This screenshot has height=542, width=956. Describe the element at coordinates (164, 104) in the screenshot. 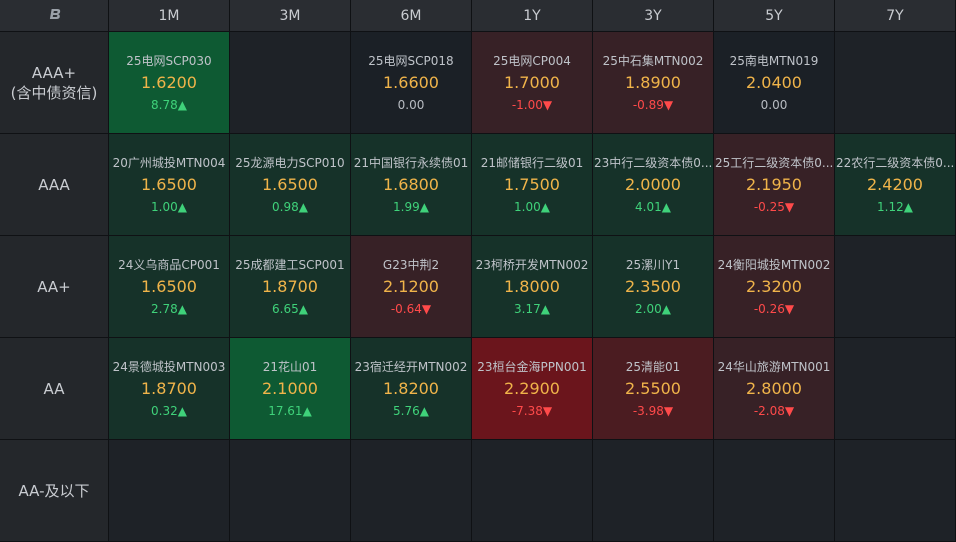

I see `change-value: 8.78` at that location.